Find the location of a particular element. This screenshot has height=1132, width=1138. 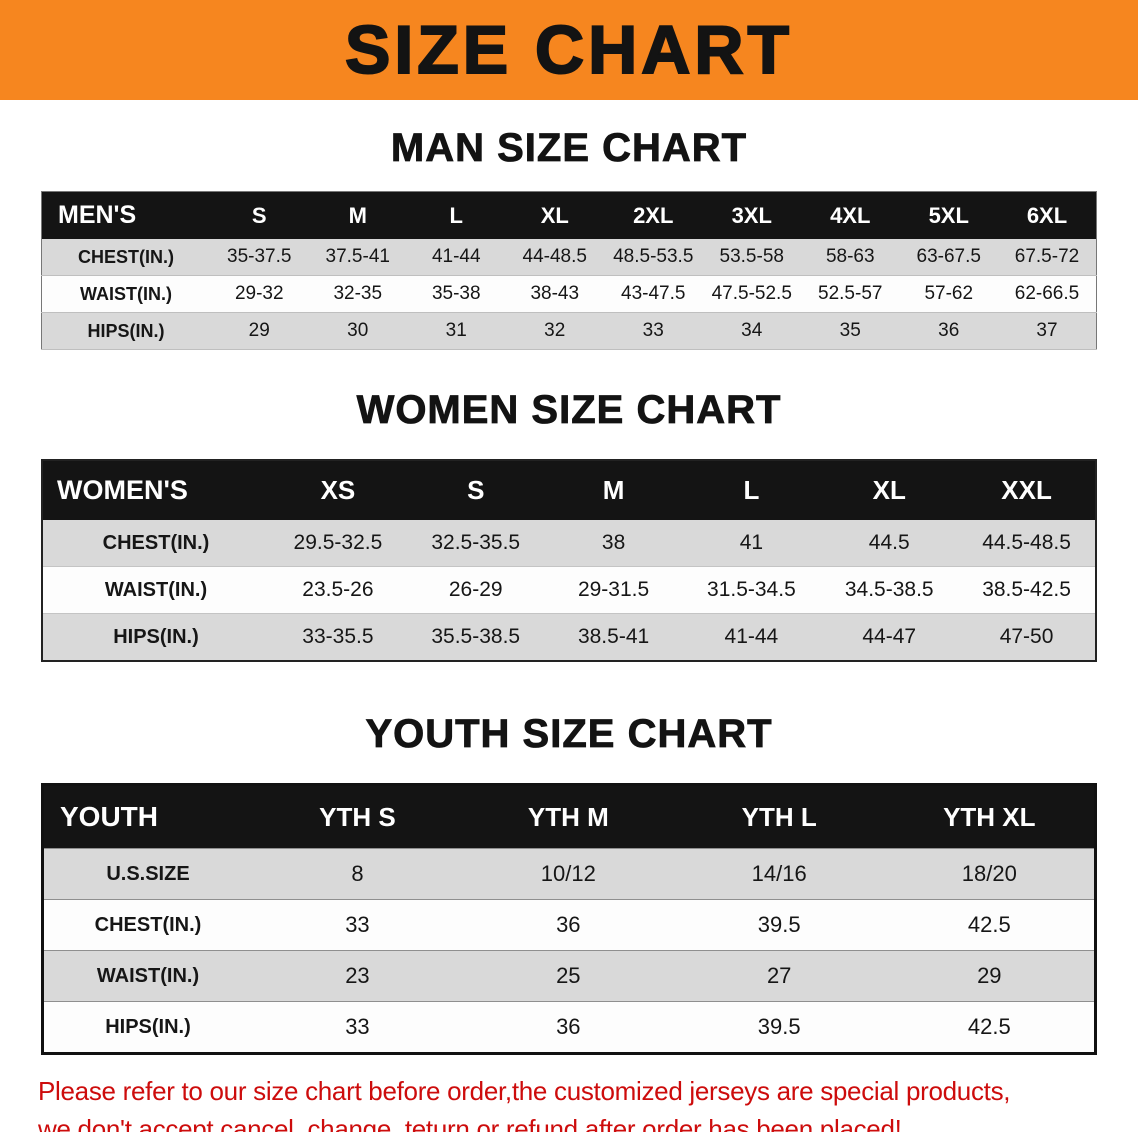

table-row: CHEST(IN.) 33 36 39.5 42.5 is located at coordinates (569, 925).